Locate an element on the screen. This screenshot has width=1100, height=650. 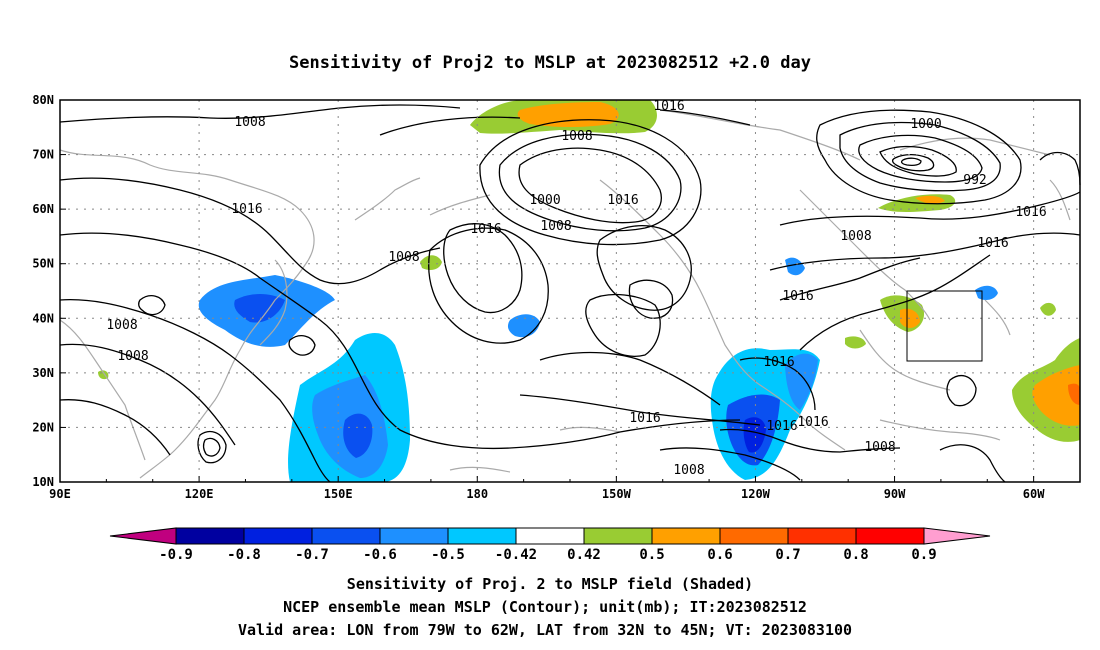
colorbar-tick-label: -0.42 is located at coordinates (516, 555).